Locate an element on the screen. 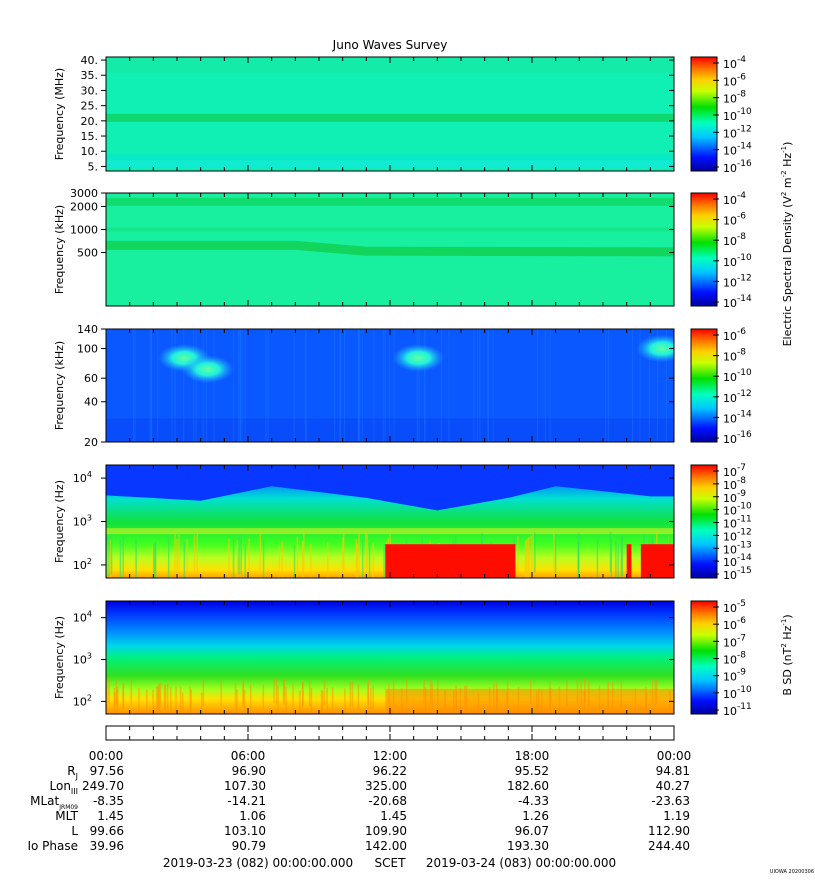 Image resolution: width=815 pixels, height=880 pixels. emission-line-600hz is located at coordinates (390, 531).